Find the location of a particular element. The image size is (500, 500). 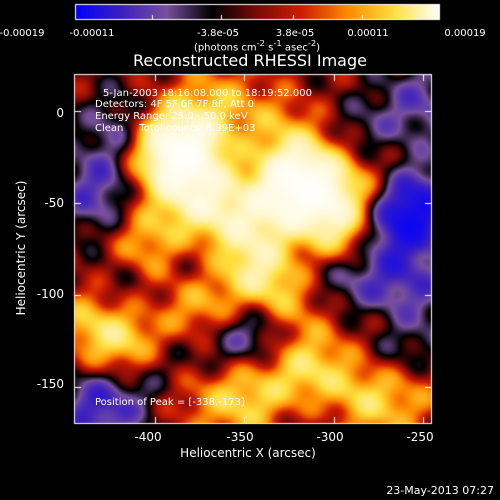

y-tick-label: -100 is located at coordinates (50, 294).